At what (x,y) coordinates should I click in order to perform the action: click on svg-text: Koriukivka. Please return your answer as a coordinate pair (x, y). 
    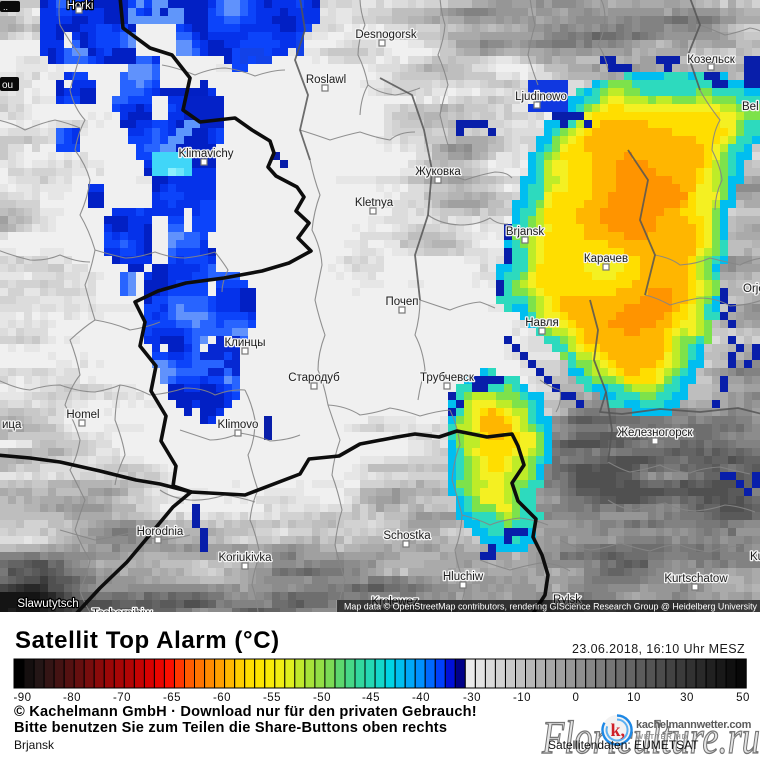
    Looking at the image, I should click on (245, 558).